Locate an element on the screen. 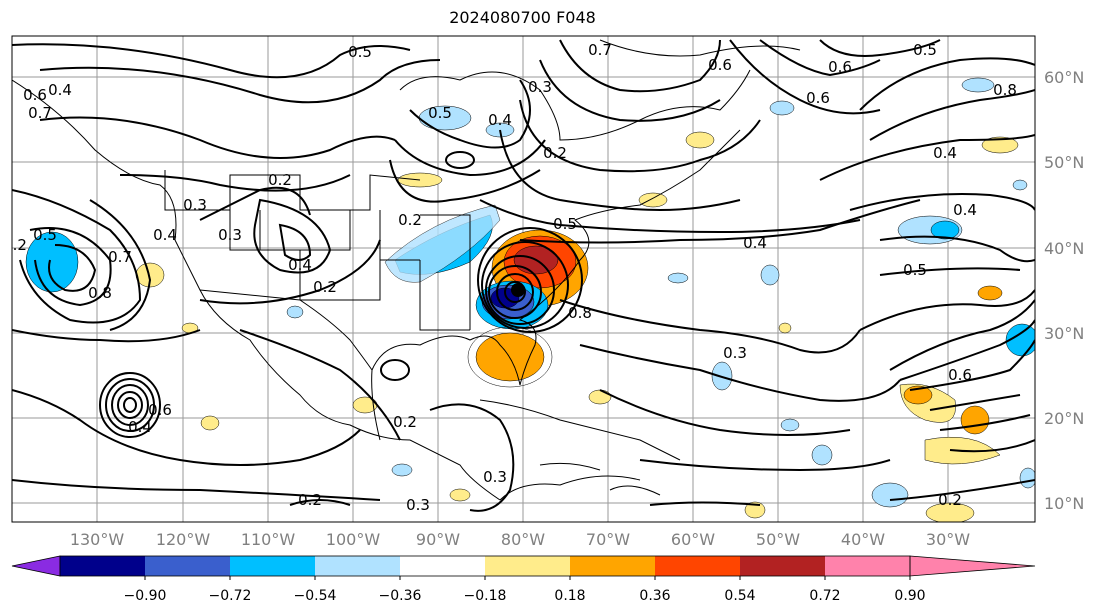 The height and width of the screenshot is (615, 1105). lon-label: 70°W is located at coordinates (608, 539).